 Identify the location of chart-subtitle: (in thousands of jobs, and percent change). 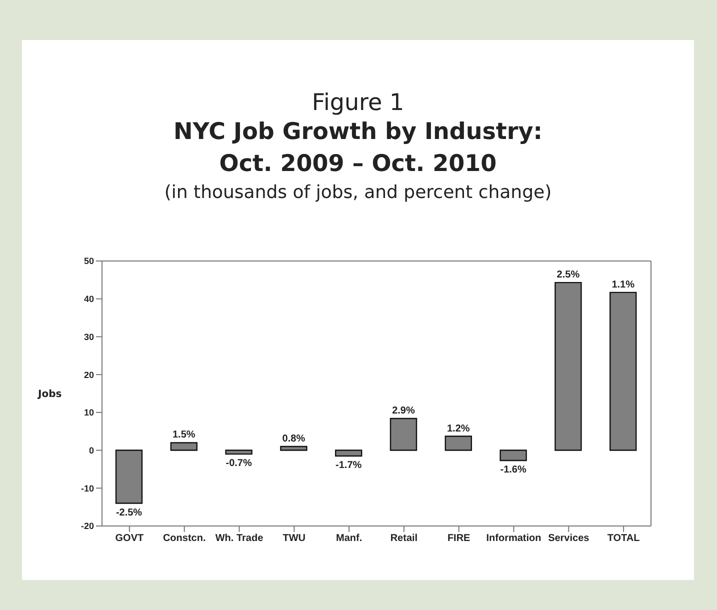
(358, 192).